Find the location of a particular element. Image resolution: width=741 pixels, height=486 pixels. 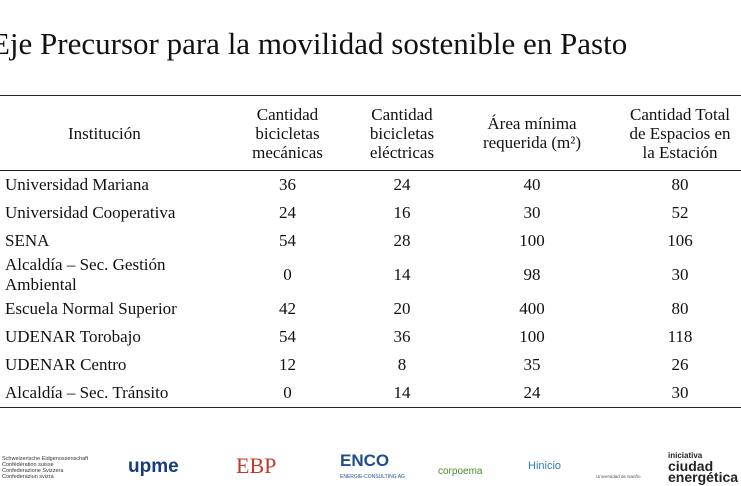

column-header: Cantidad Total de Espacios en la Estación is located at coordinates (668, 133).